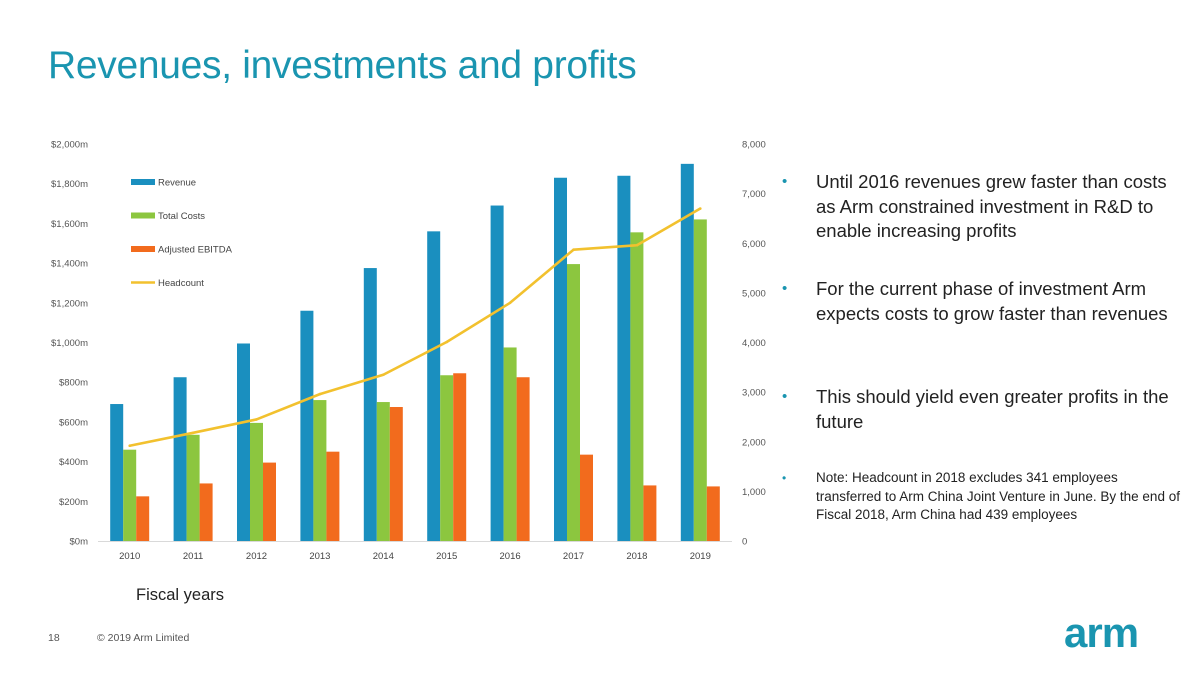 This screenshot has width=1200, height=675. Describe the element at coordinates (700, 556) in the screenshot. I see `x-tick-label: 2019` at that location.